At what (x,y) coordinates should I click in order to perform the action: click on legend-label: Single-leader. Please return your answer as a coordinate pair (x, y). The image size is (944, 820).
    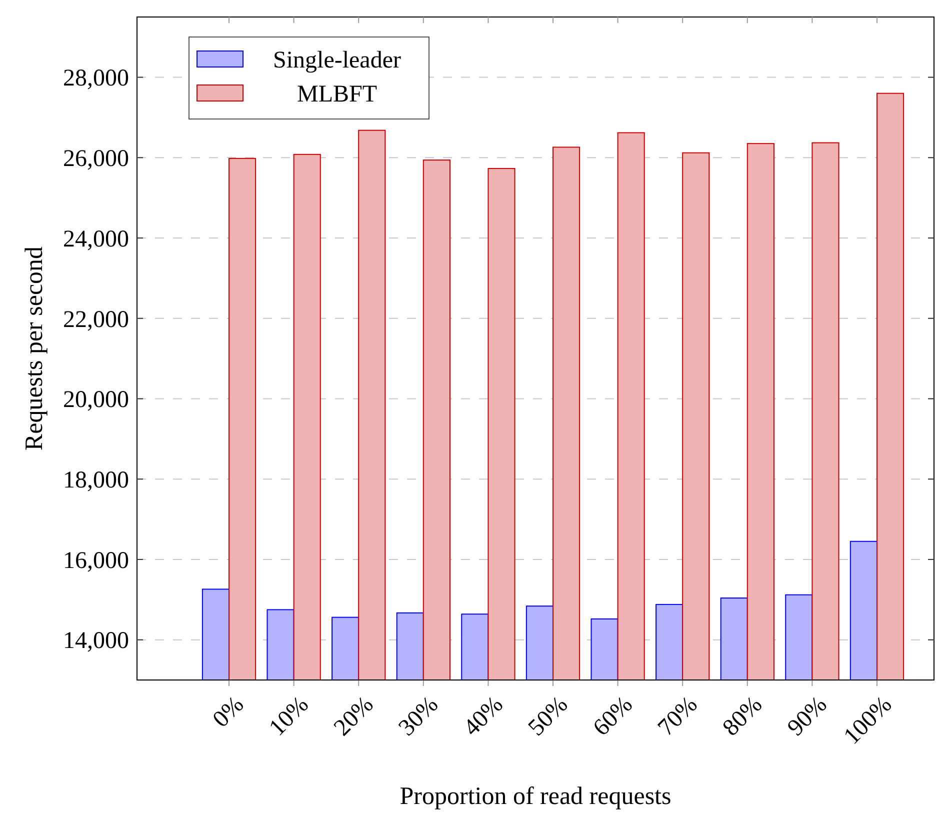
    Looking at the image, I should click on (337, 60).